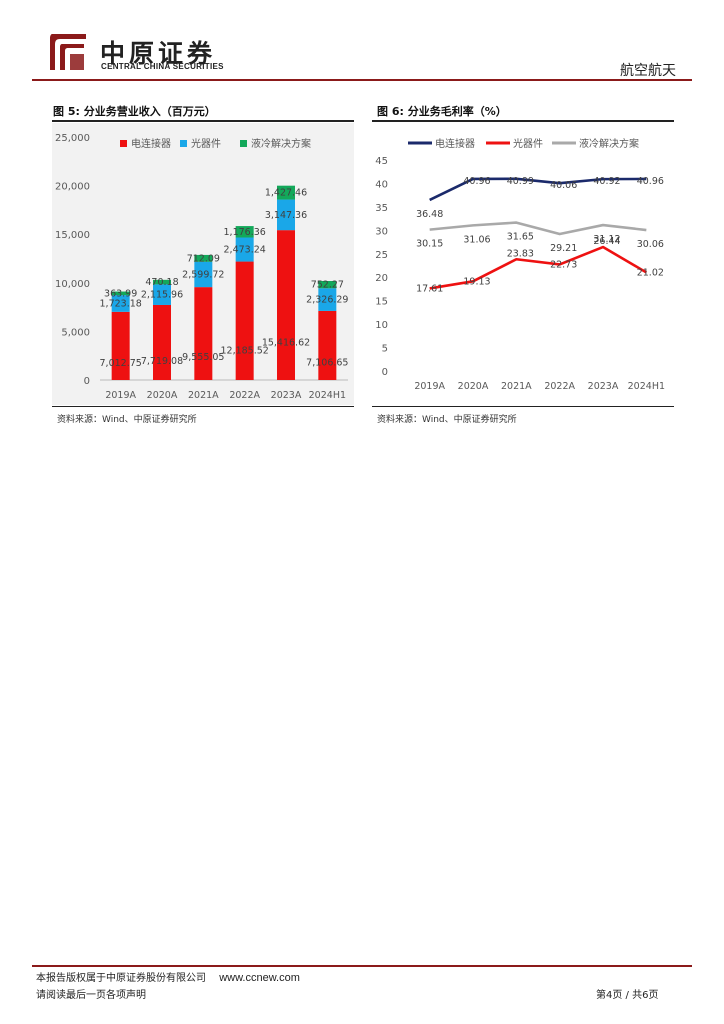 This screenshot has width=724, height=1024. What do you see at coordinates (203, 121) in the screenshot?
I see `figure-5-top-rule` at bounding box center [203, 121].